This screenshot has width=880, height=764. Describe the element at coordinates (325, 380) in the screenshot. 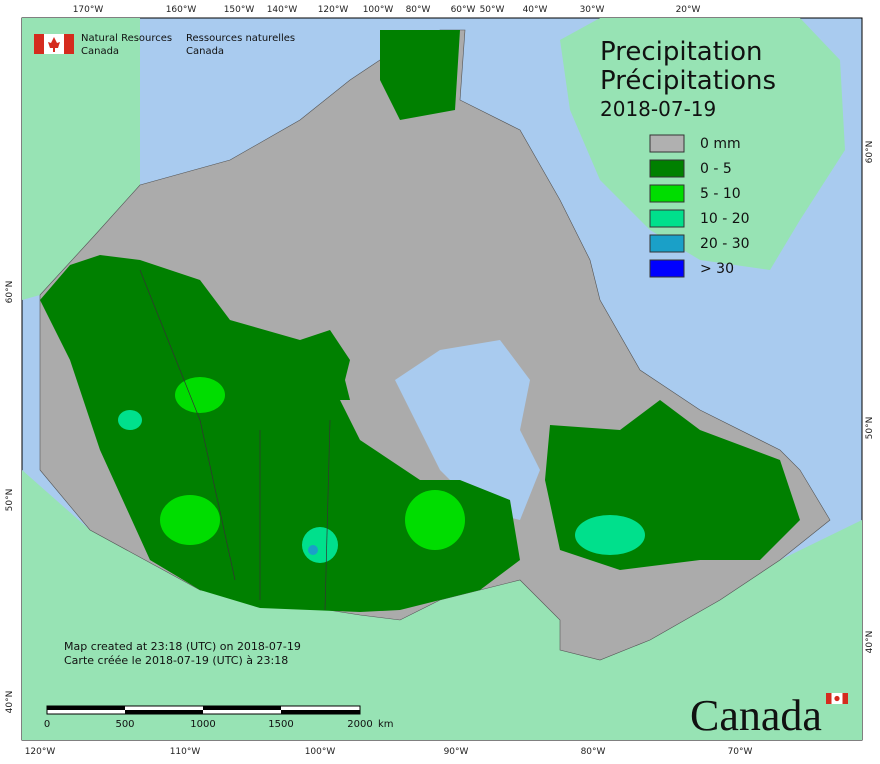

I see `precip-0-5-north` at that location.